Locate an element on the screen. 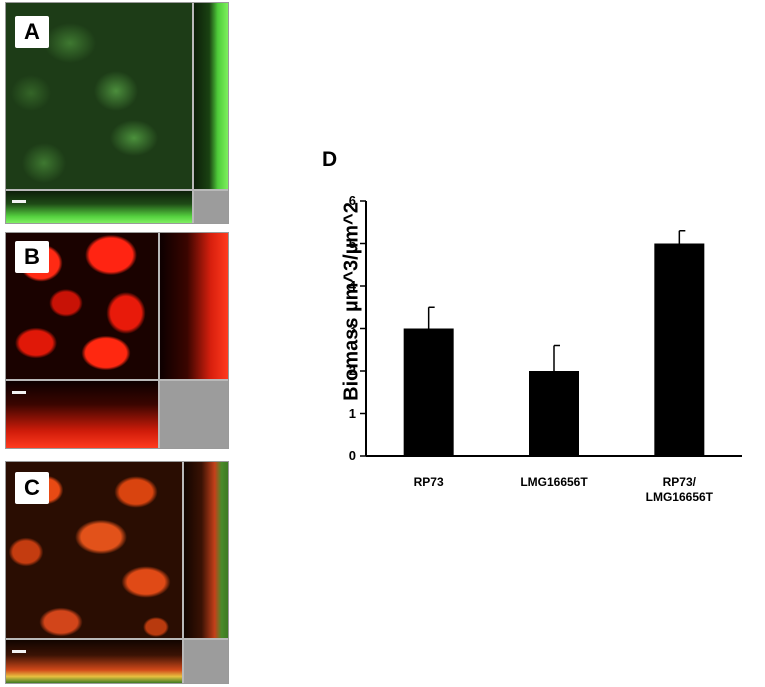  confocal-panel-a: A is located at coordinates (117, 113).